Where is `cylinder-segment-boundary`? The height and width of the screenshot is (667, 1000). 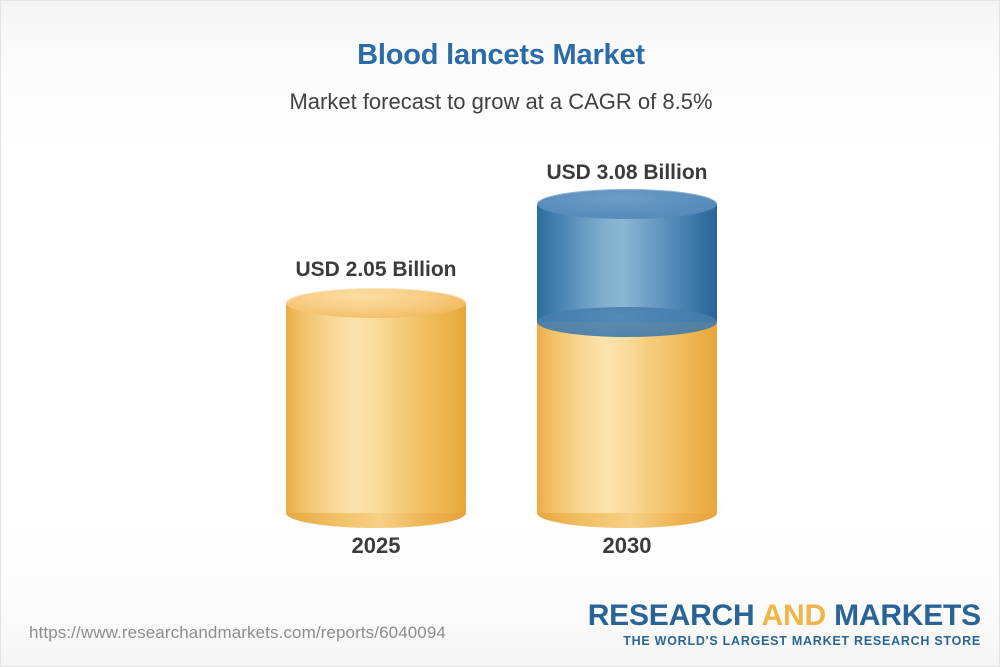
cylinder-segment-boundary is located at coordinates (627, 322).